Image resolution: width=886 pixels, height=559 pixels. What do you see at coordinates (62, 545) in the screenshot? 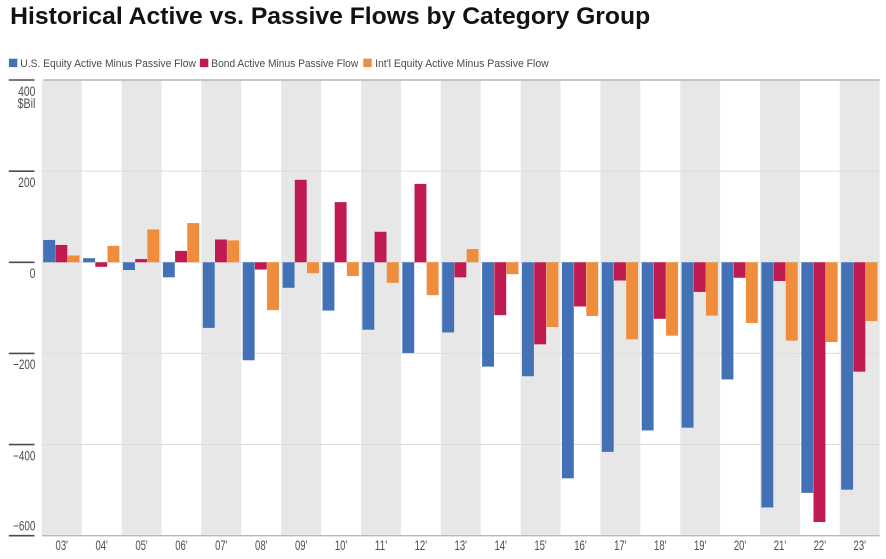
I see `svg-text: 03'` at bounding box center [62, 545].